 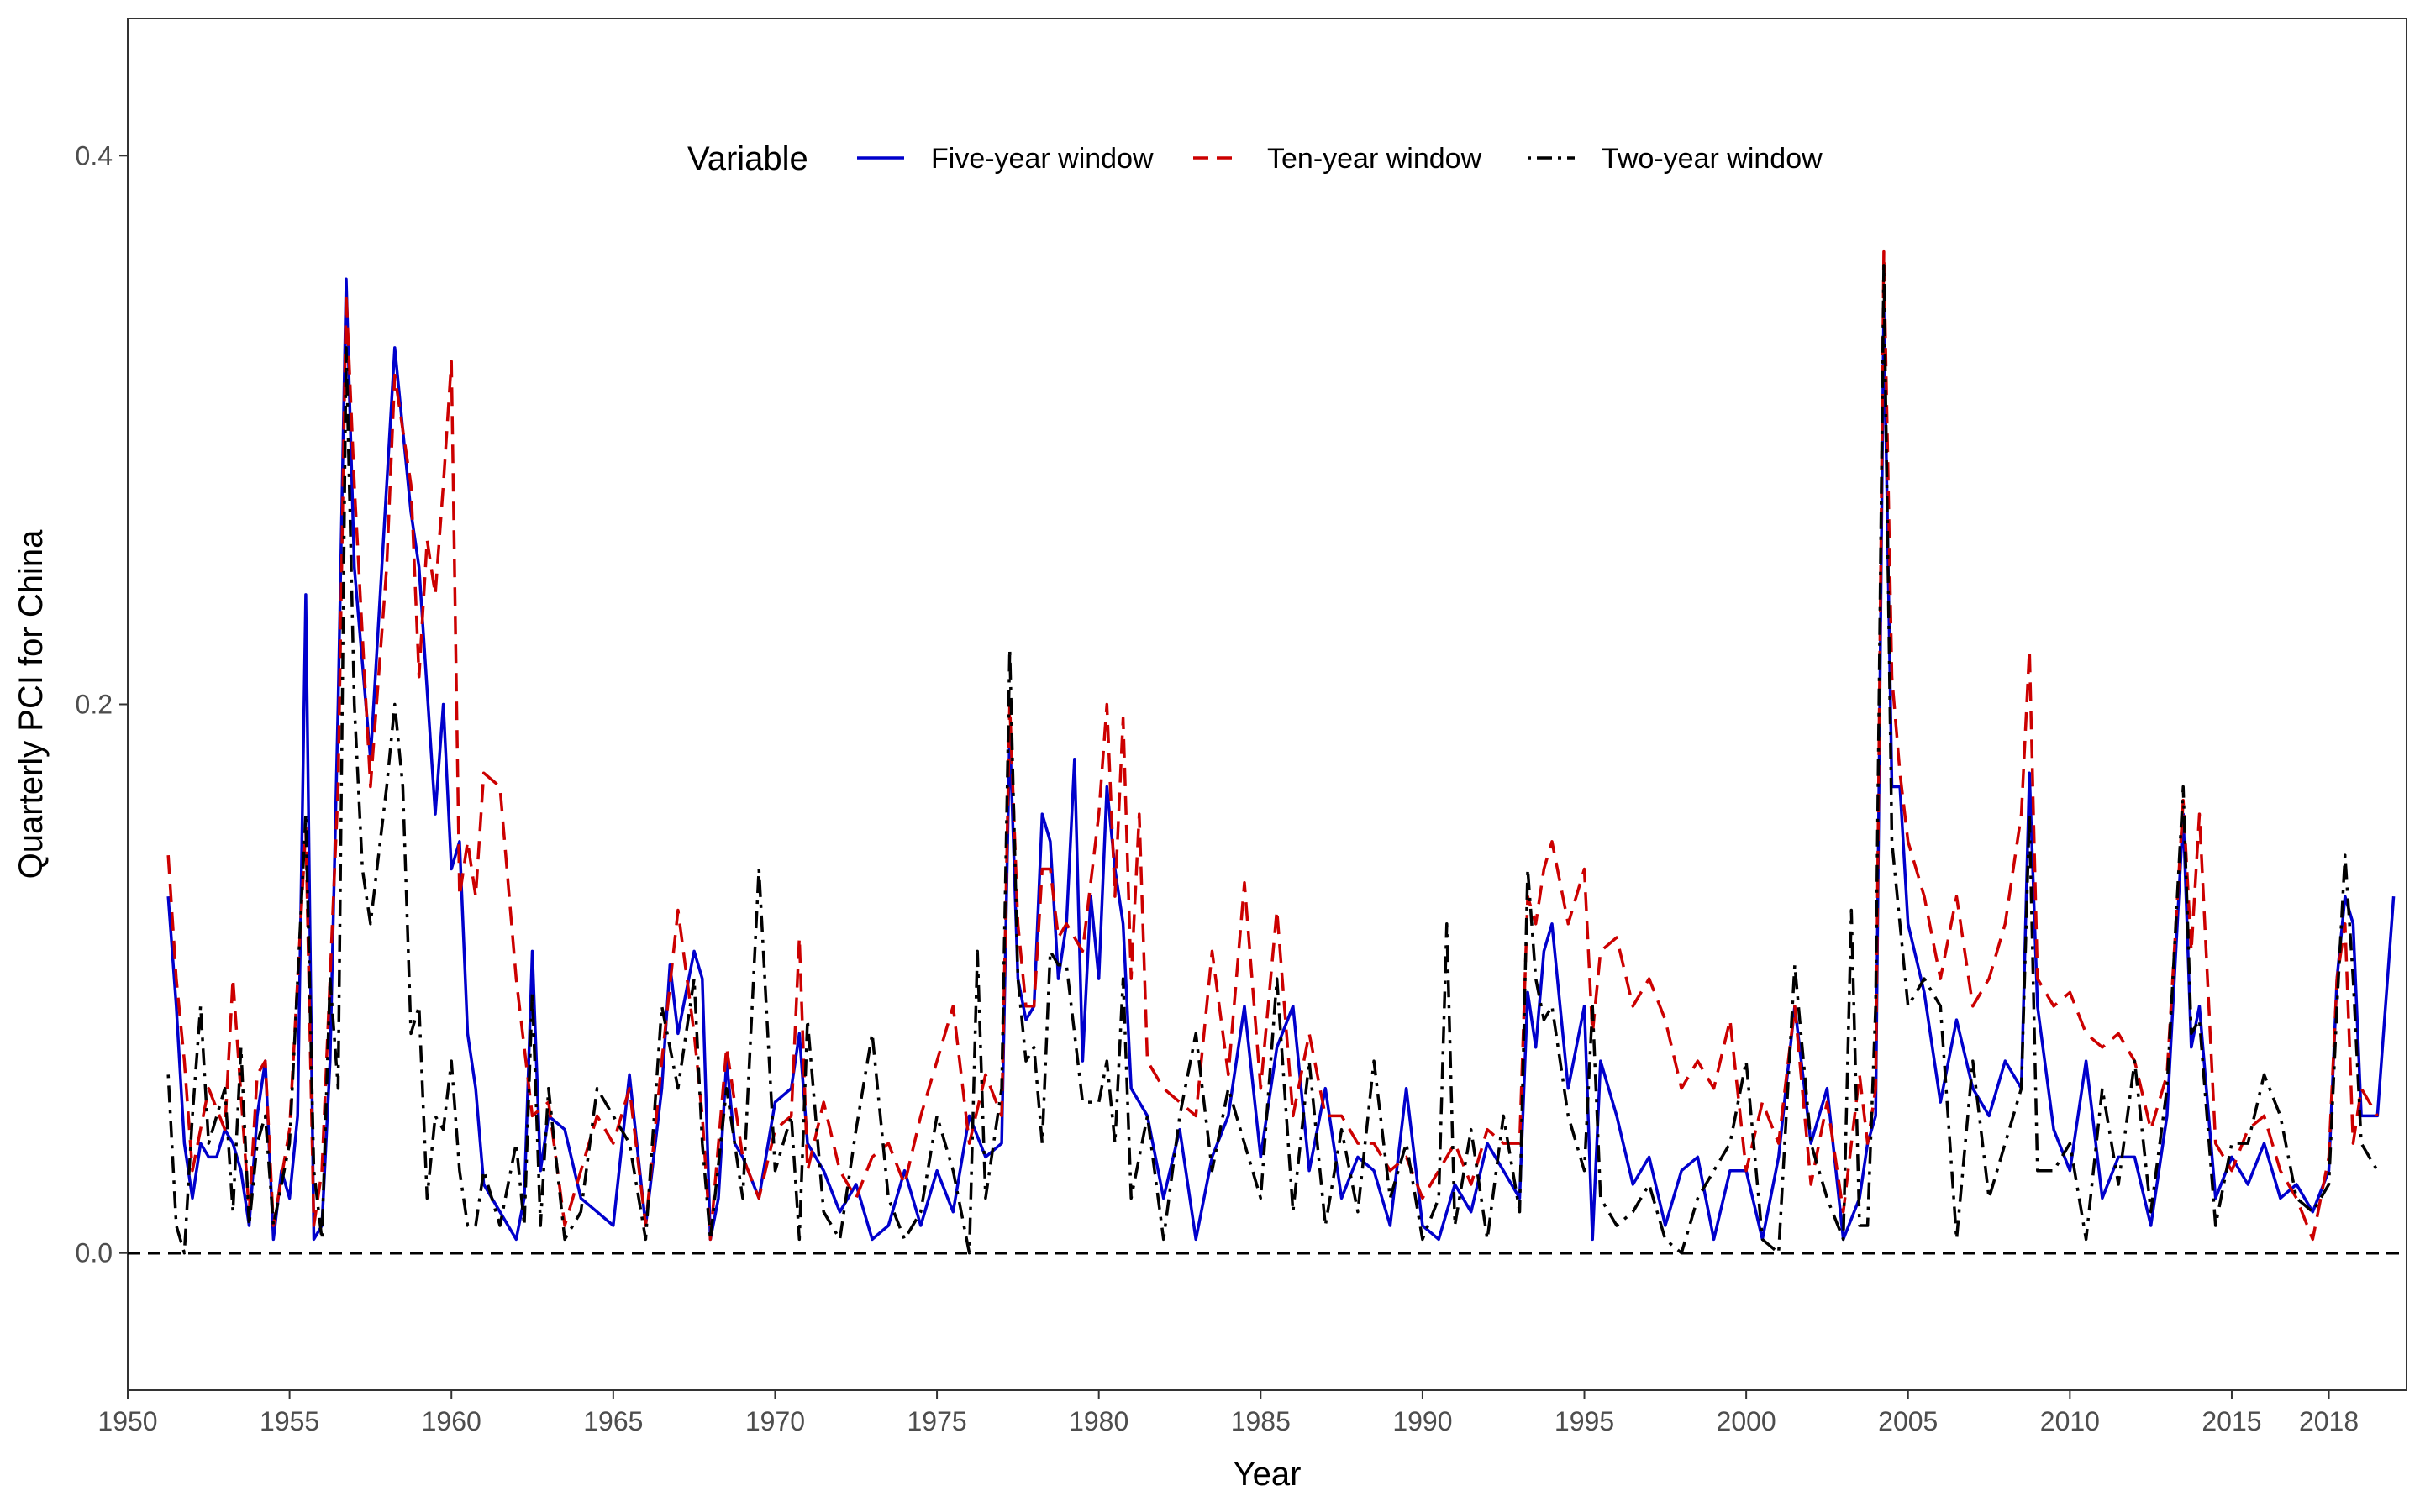 I want to click on y-tick-label: 0.4, so click(x=94, y=155).